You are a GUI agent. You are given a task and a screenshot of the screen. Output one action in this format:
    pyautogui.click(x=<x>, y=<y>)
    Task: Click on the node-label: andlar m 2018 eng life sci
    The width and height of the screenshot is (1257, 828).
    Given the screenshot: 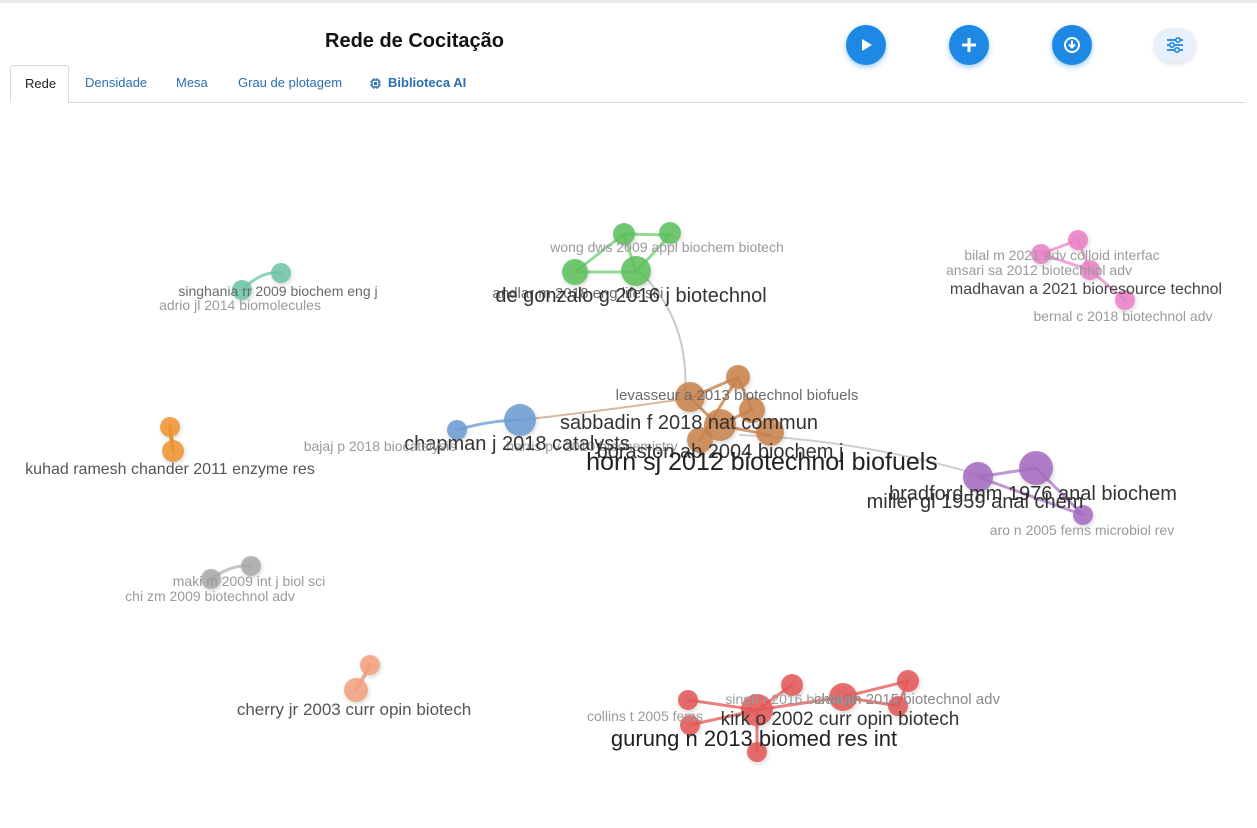 What is the action you would take?
    pyautogui.click(x=578, y=293)
    